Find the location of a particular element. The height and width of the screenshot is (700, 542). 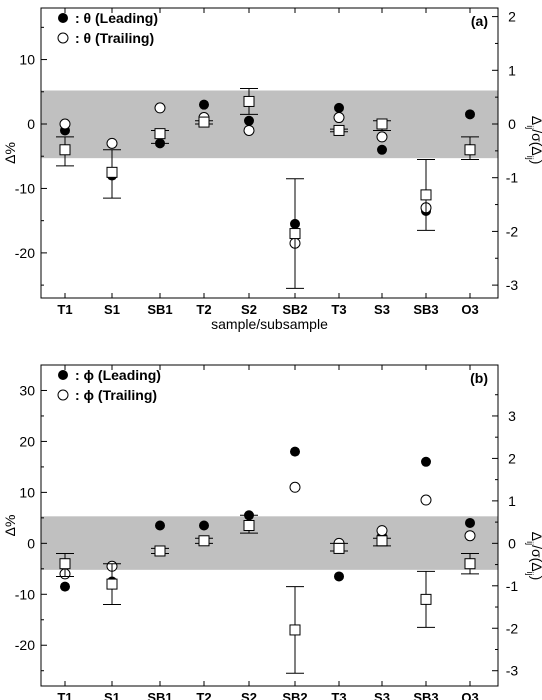

y-tick-label: -20 is located at coordinates (25, 645).